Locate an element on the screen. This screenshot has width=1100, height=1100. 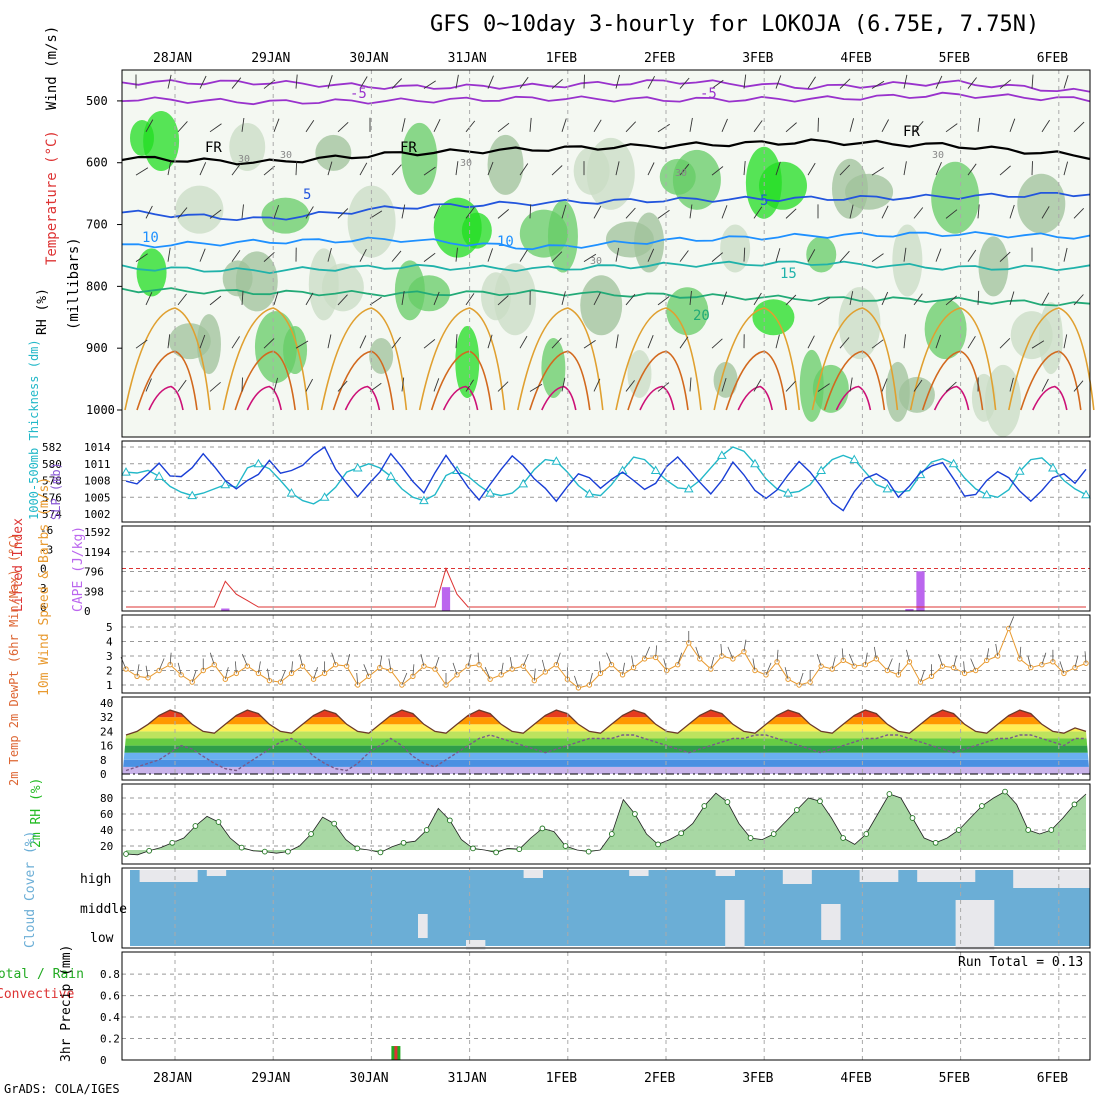
date-label-top: 2FEB is located at coordinates (659, 58).